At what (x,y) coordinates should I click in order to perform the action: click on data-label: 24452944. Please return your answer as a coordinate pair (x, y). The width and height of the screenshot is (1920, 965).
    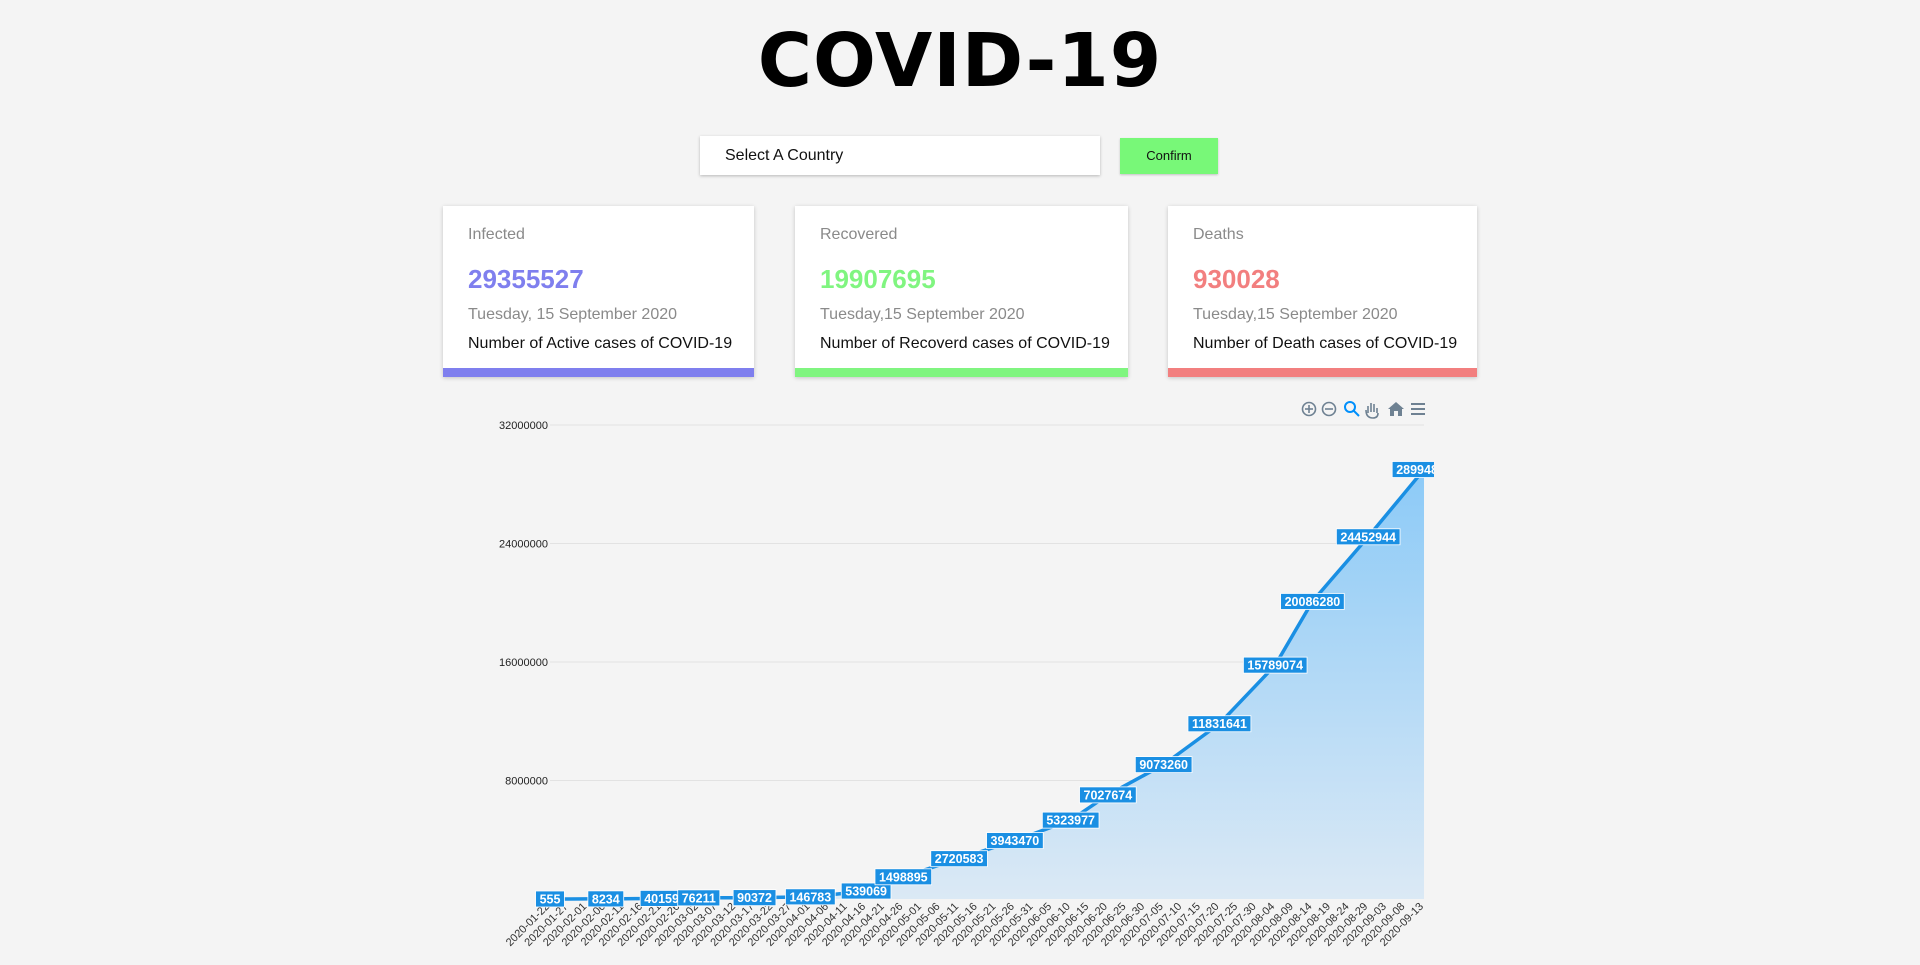
    Looking at the image, I should click on (1368, 537).